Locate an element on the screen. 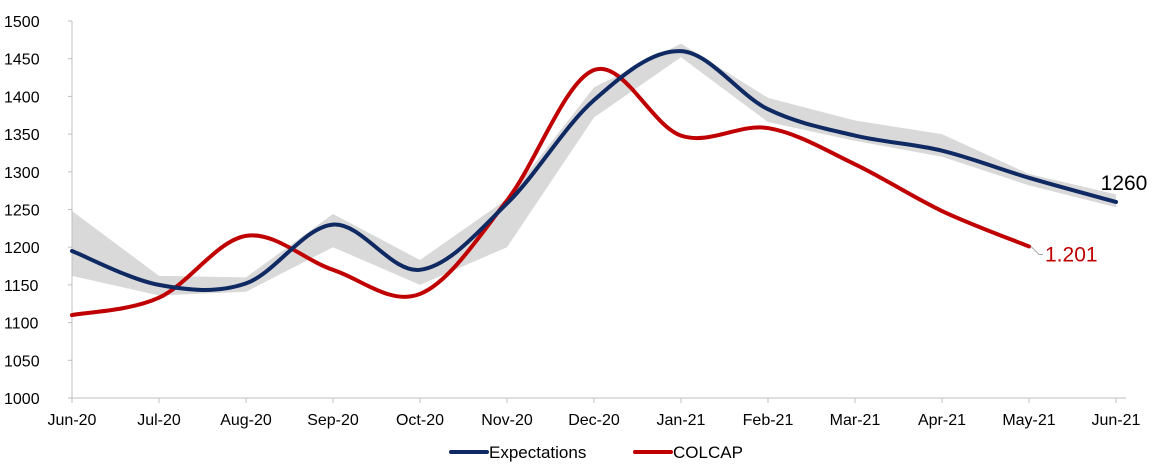 The height and width of the screenshot is (468, 1173). x-tick-label: Jun-20 is located at coordinates (72, 420).